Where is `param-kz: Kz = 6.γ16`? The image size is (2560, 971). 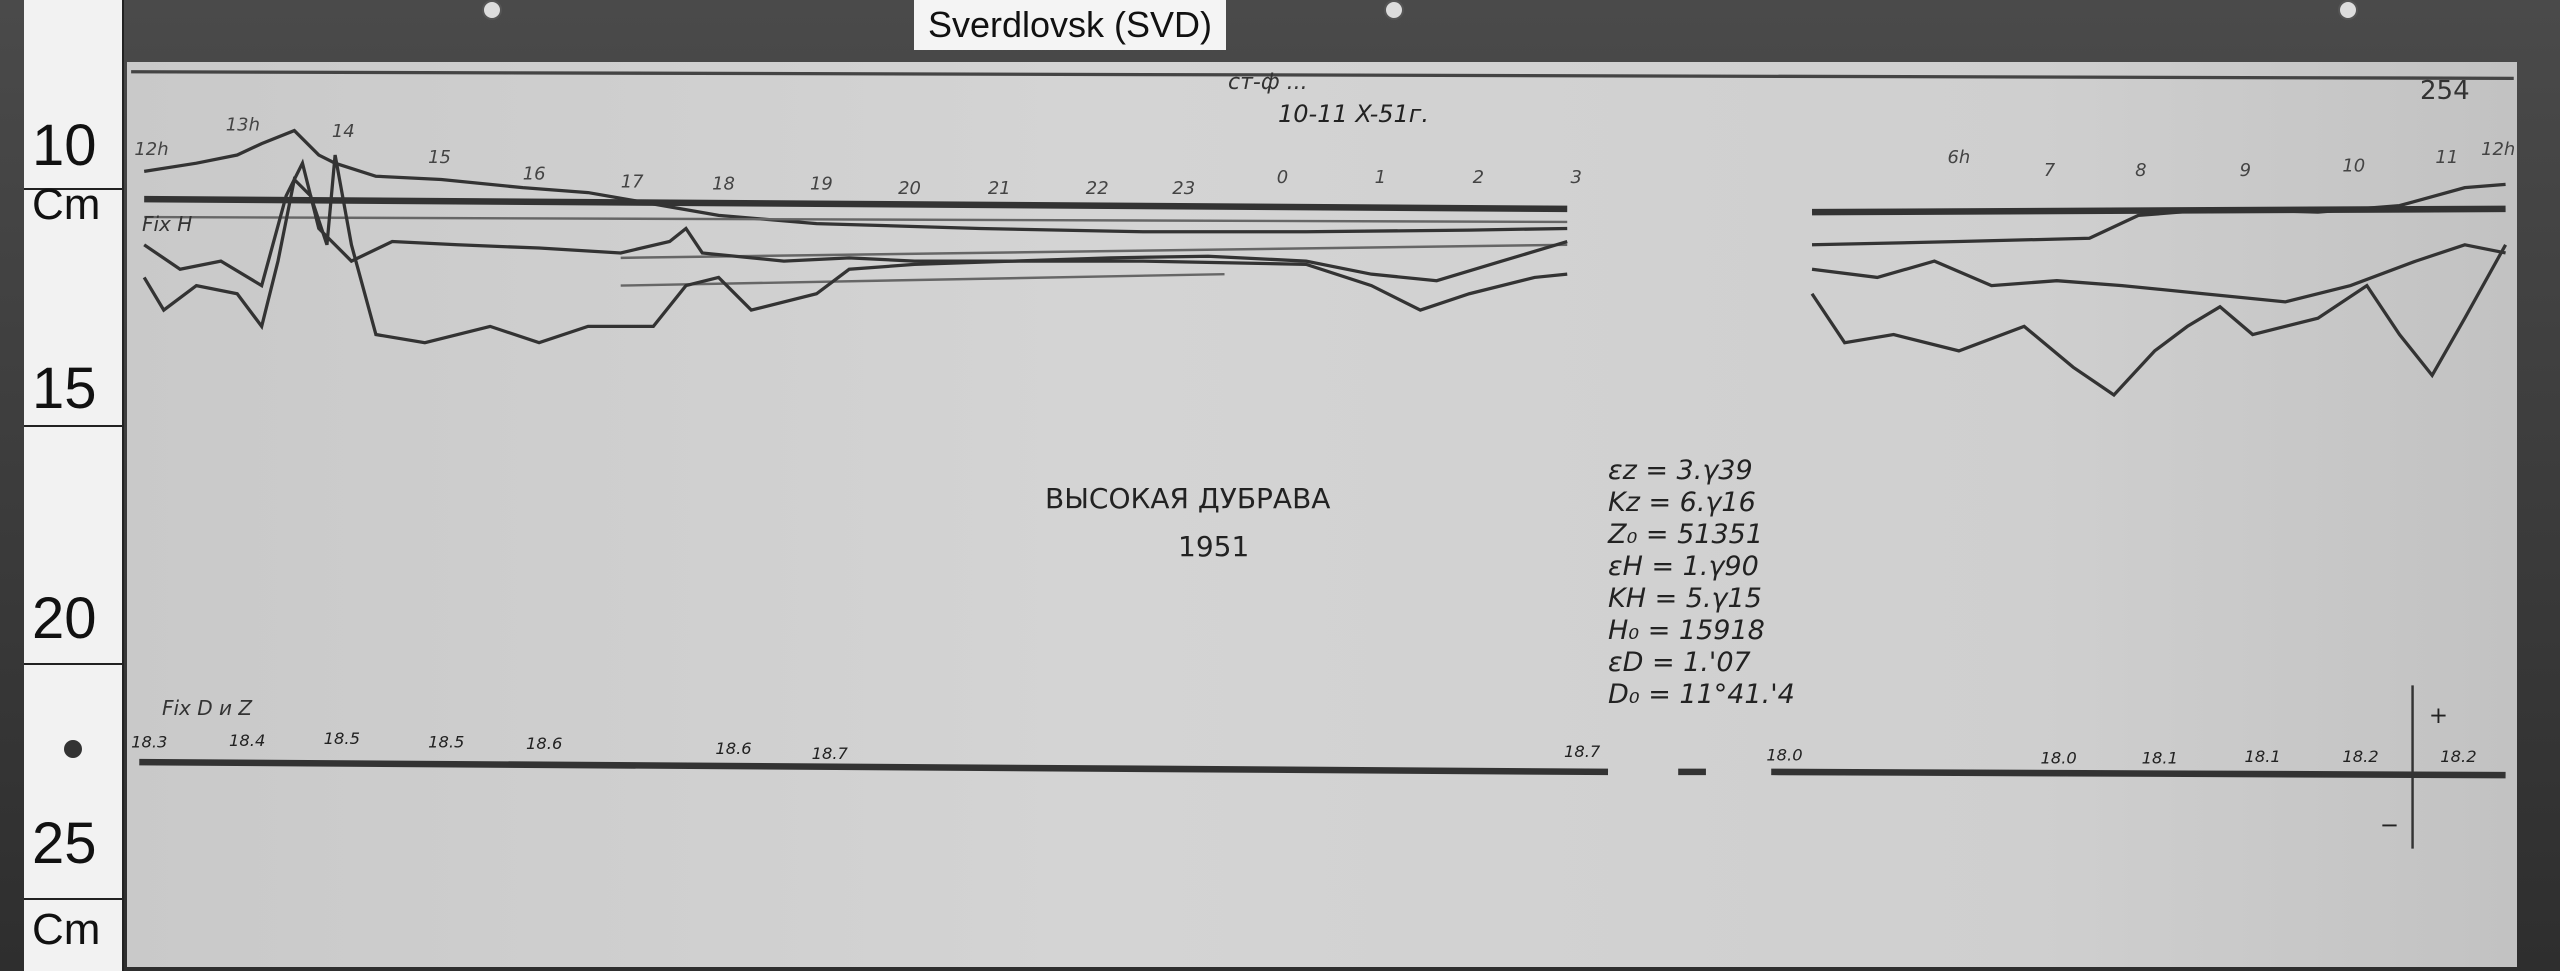 param-kz: Kz = 6.γ16 is located at coordinates (1682, 502).